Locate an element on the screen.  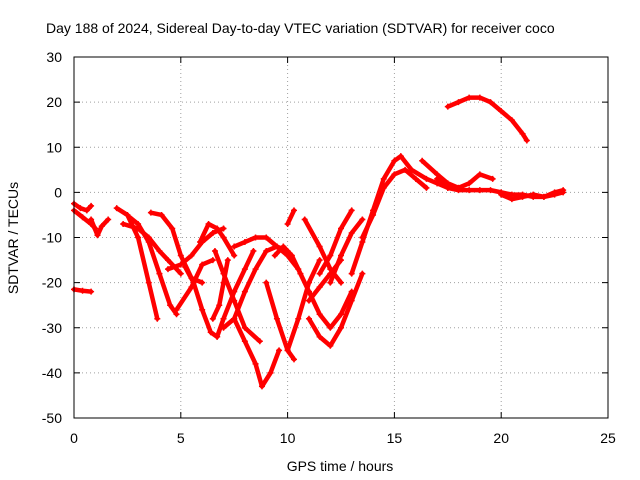
x-tick-label: 0 is located at coordinates (74, 438).